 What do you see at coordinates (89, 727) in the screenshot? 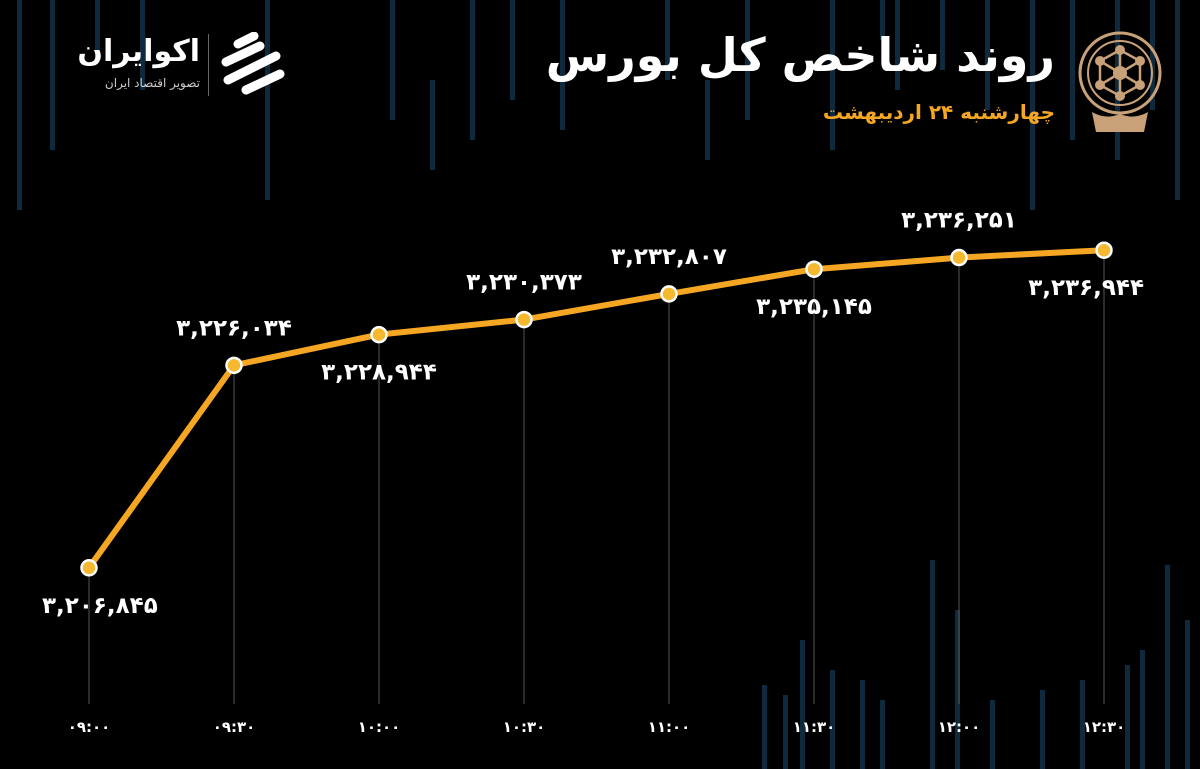
I see `x-tick-label: ۰۹:۰۰` at bounding box center [89, 727].